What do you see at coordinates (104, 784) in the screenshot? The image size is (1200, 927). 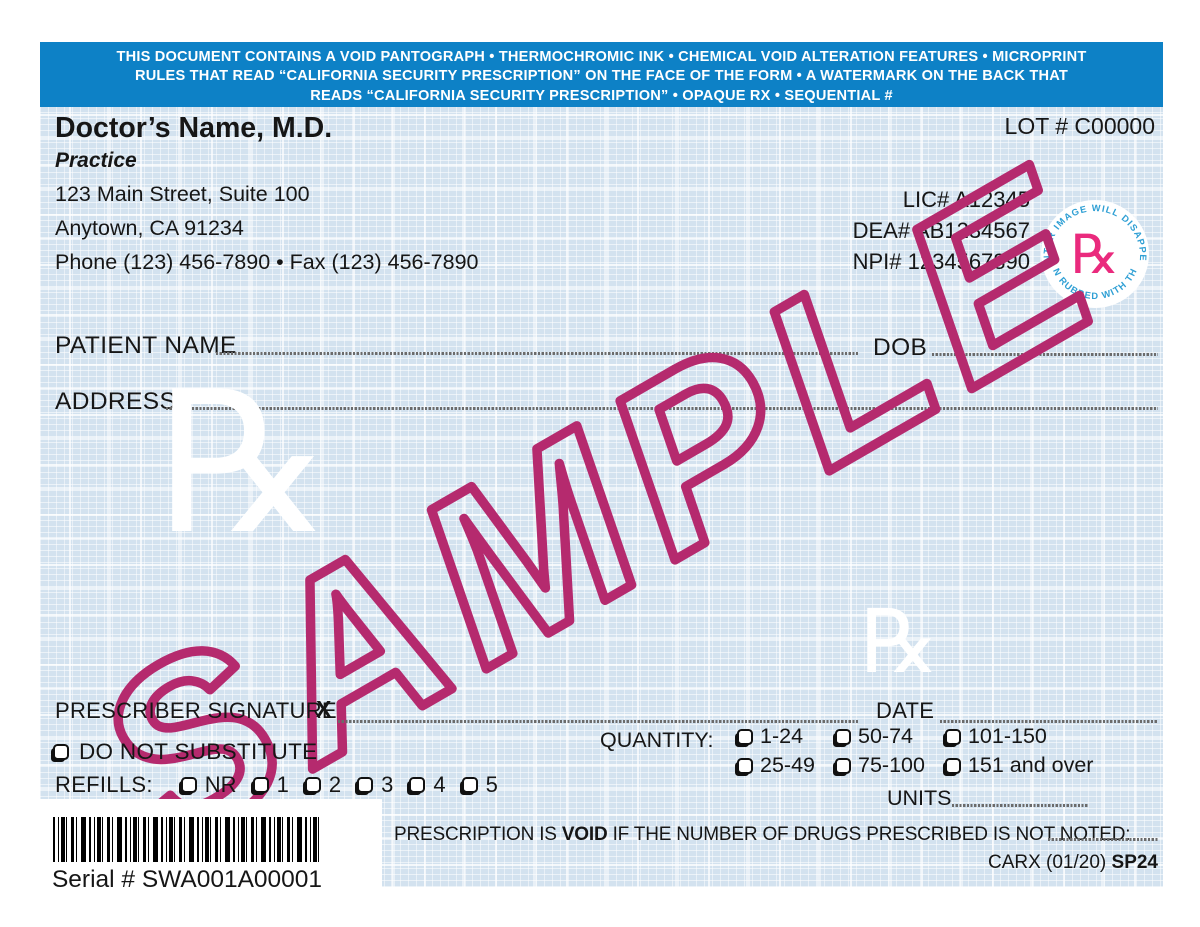 I see `refills-label: REFILLS:` at bounding box center [104, 784].